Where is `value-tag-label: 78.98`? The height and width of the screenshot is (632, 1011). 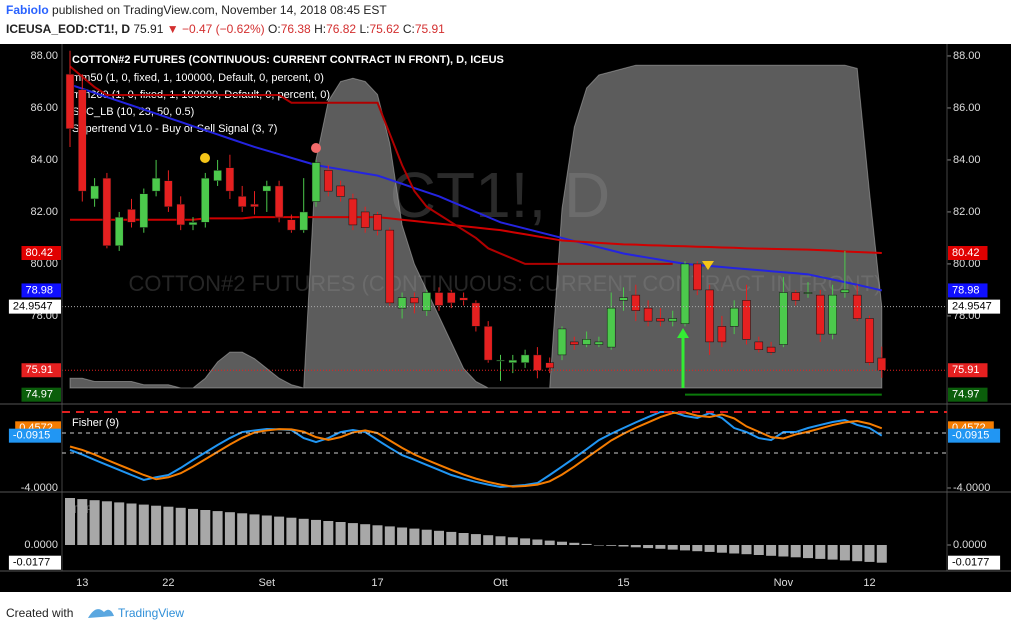
value-tag-label: 78.98 is located at coordinates (40, 290).